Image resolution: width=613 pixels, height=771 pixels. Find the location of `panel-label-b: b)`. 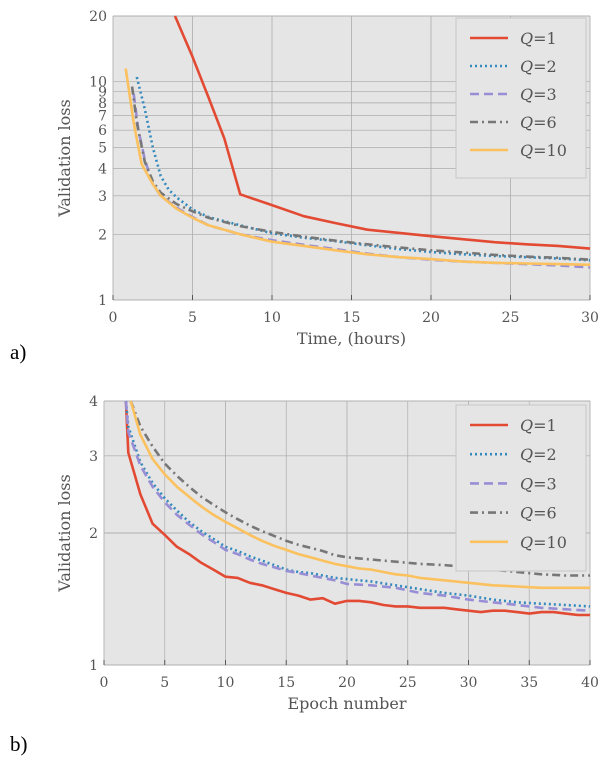

panel-label-b: b) is located at coordinates (19, 744).